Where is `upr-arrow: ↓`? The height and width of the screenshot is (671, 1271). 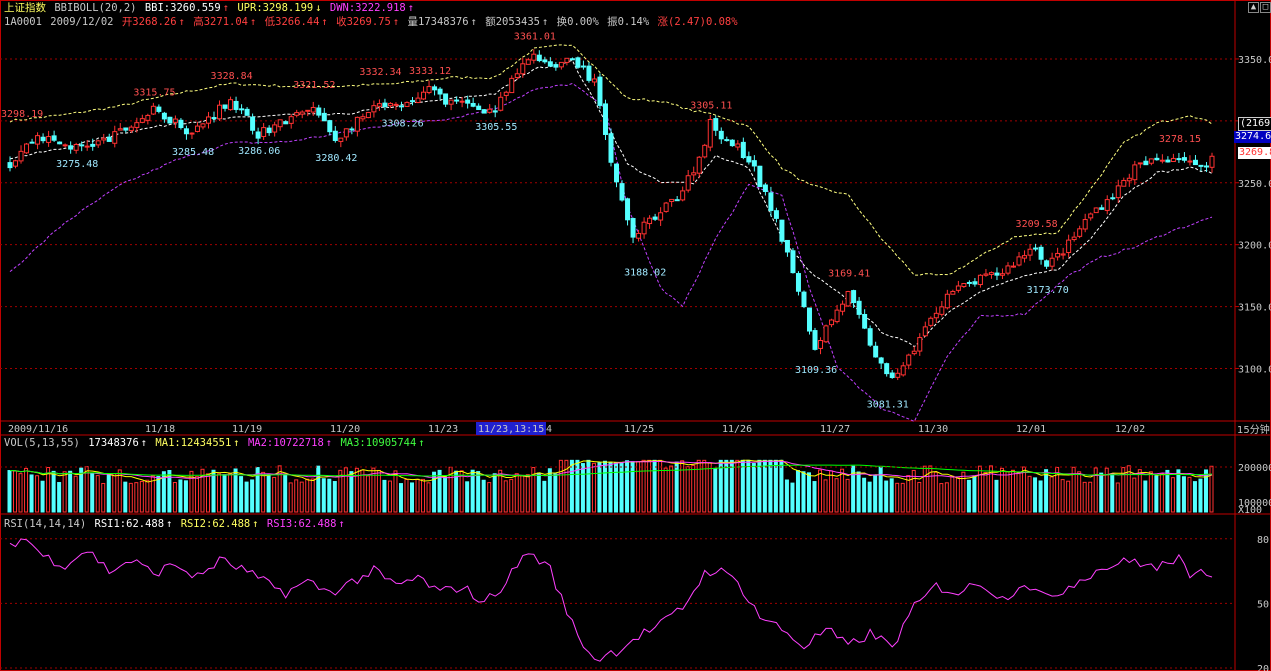 upr-arrow: ↓ is located at coordinates (318, 8).